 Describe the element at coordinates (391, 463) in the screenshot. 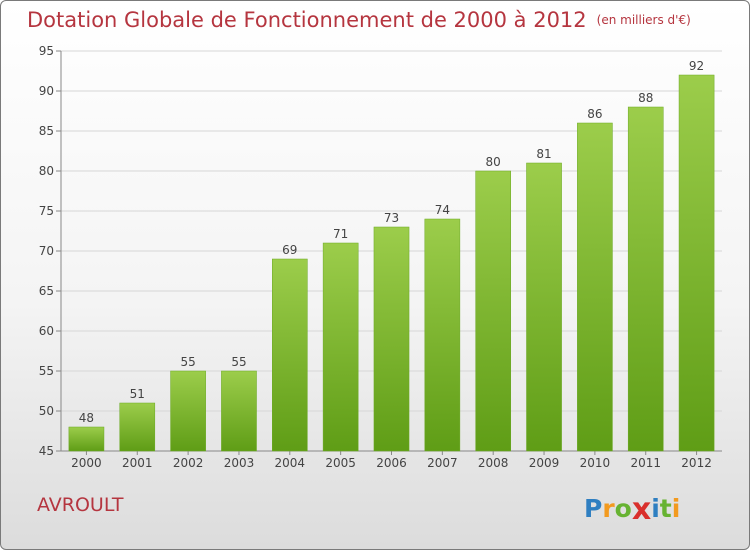

I see `x-tick-label: 2006` at that location.